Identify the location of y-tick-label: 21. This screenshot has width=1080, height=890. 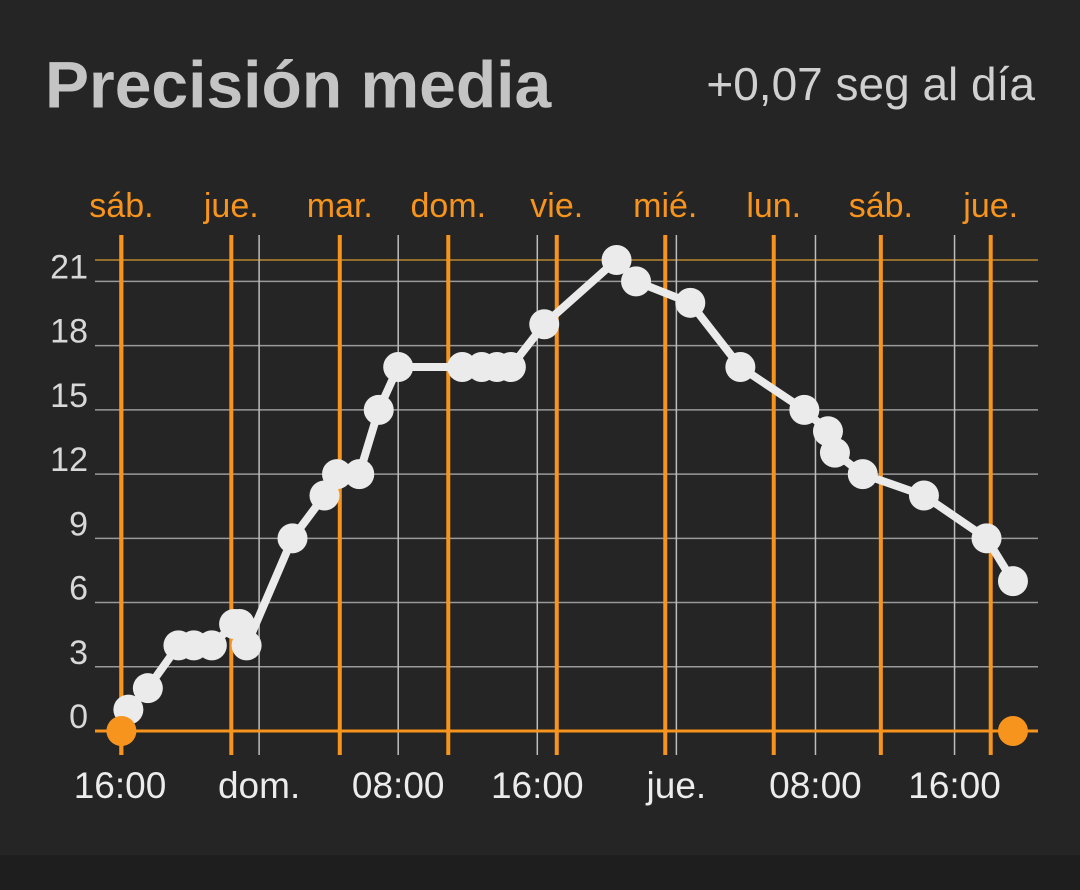
(69, 267).